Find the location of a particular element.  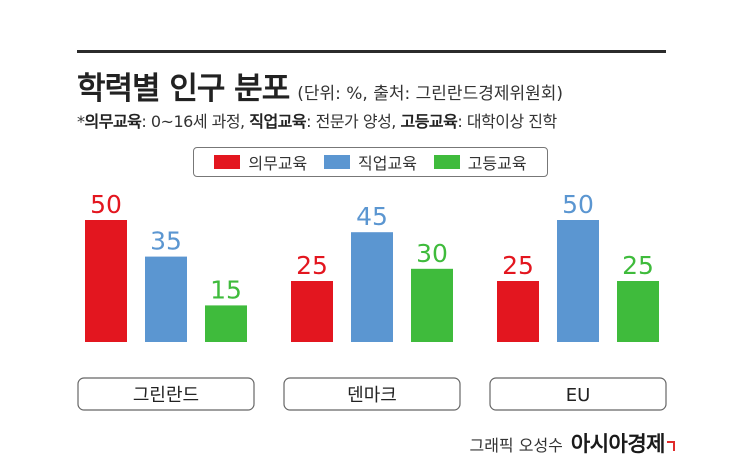

note-desc-compulsory: : 0~16세 과정, is located at coordinates (195, 121).